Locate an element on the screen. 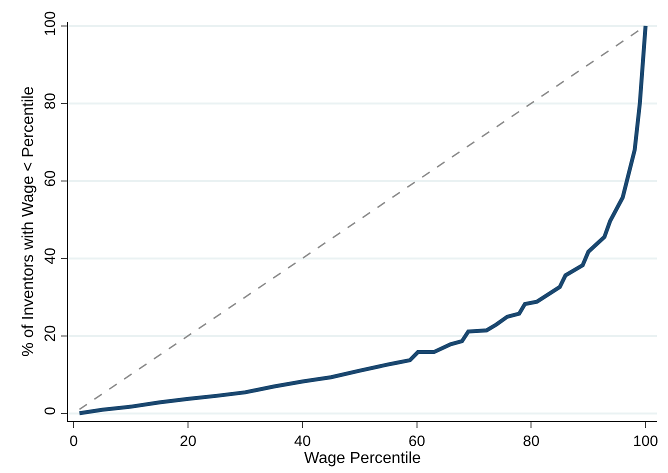 This screenshot has height=473, width=668. y-tick-label: 20 is located at coordinates (50, 333).